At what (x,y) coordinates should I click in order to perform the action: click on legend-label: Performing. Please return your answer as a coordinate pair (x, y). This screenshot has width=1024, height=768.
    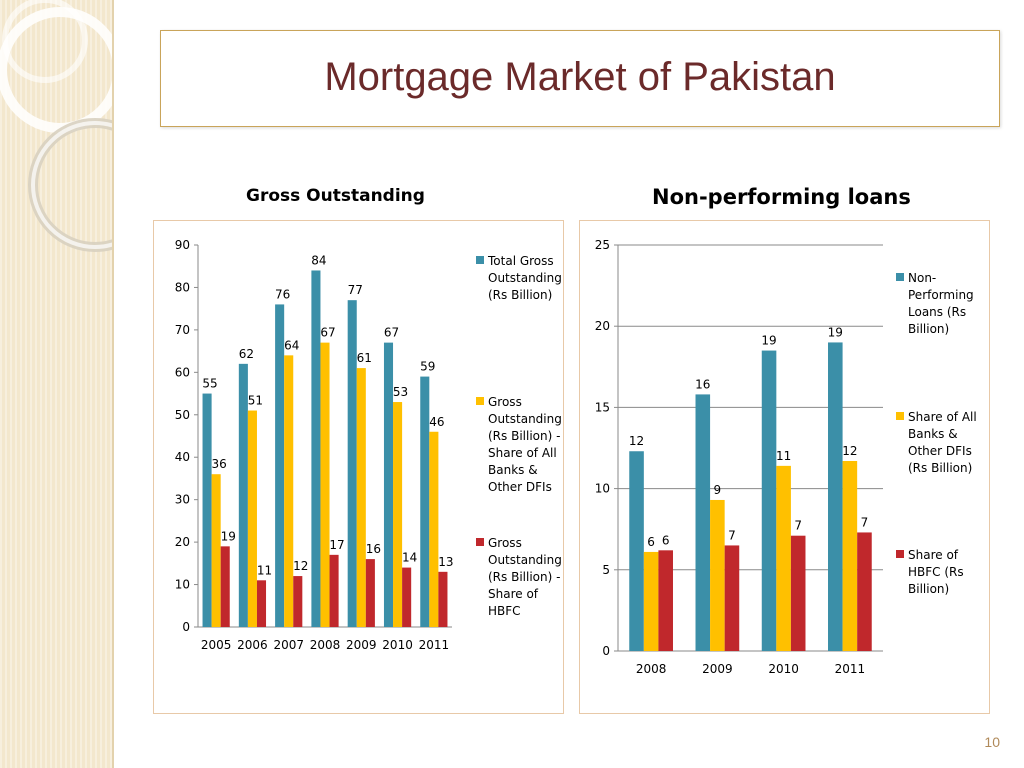
    Looking at the image, I should click on (941, 295).